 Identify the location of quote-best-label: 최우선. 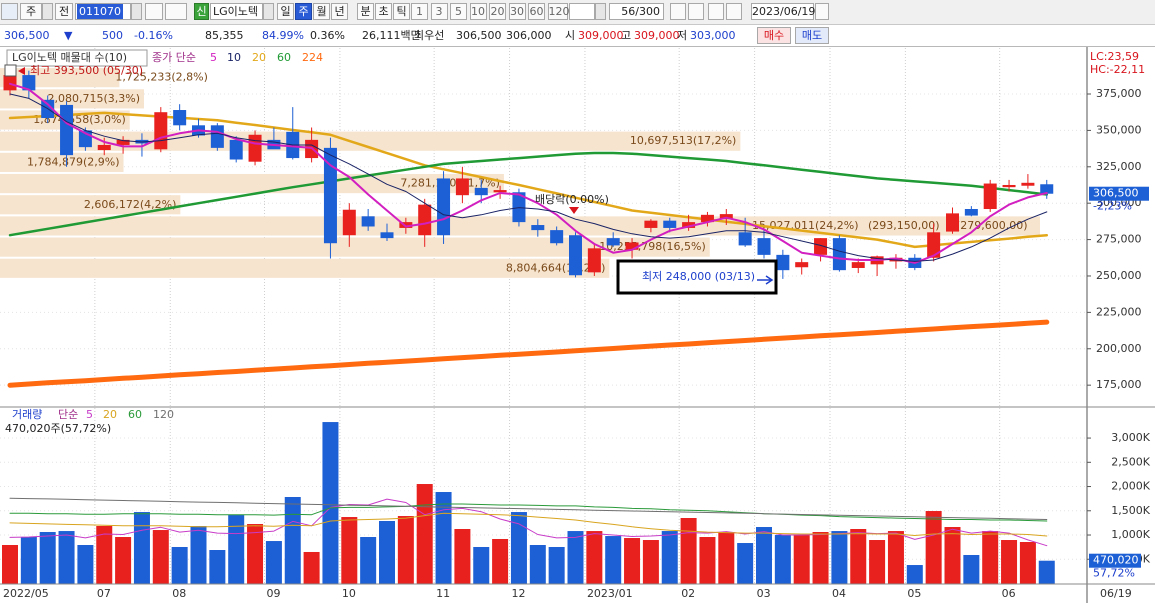
(429, 35).